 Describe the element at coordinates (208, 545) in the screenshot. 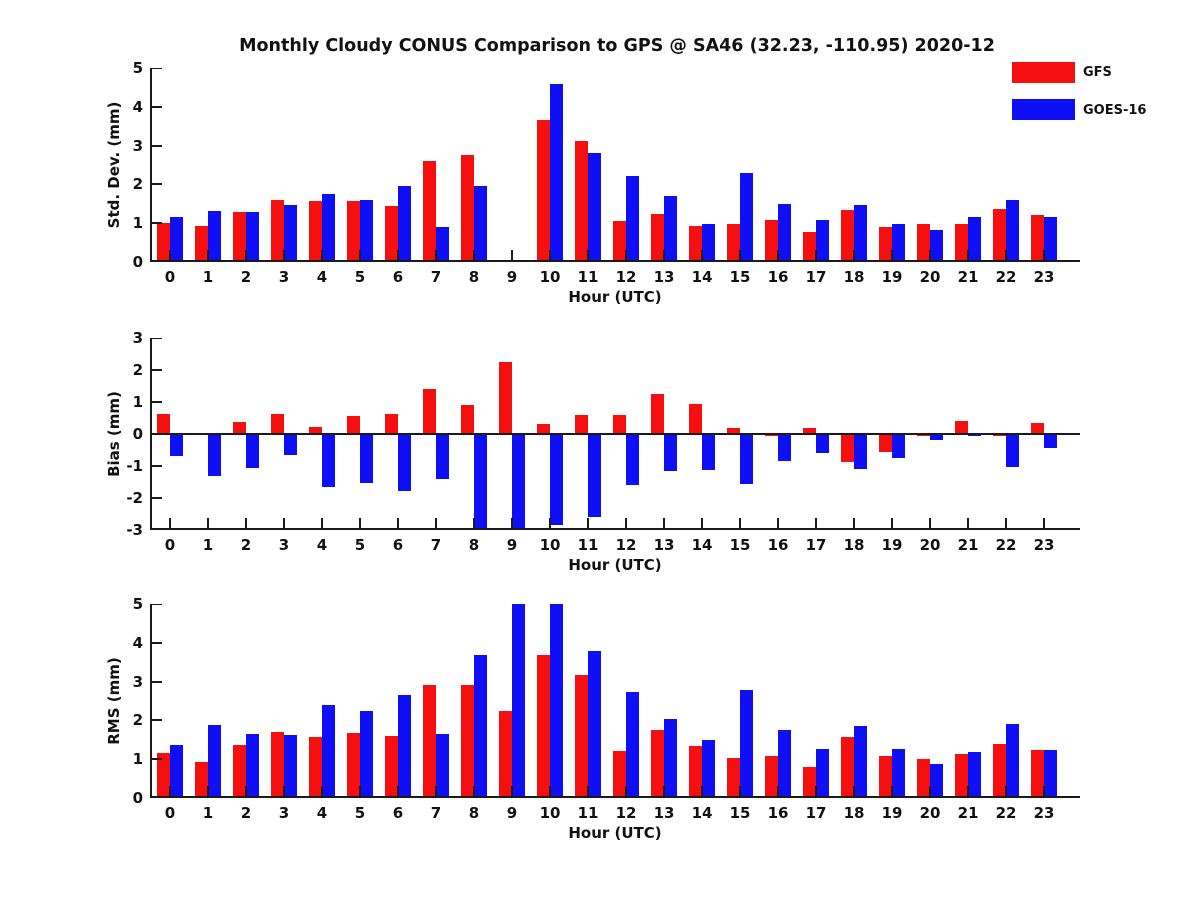

I see `x-tick-label: 1` at that location.